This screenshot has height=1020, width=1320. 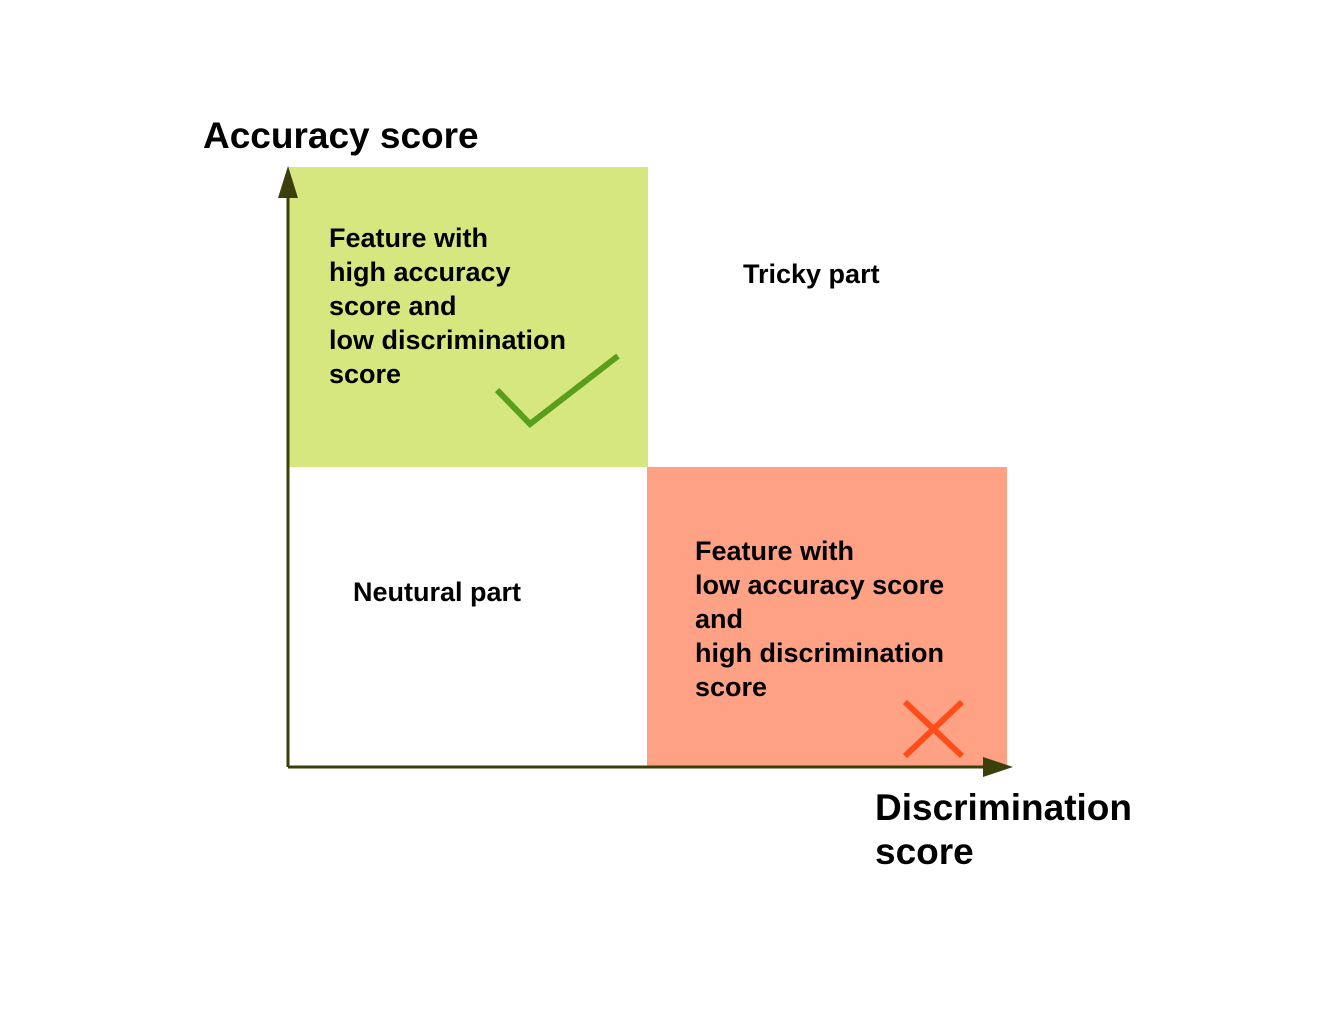 I want to click on bad-feature-line: low accuracy score, so click(x=820, y=585).